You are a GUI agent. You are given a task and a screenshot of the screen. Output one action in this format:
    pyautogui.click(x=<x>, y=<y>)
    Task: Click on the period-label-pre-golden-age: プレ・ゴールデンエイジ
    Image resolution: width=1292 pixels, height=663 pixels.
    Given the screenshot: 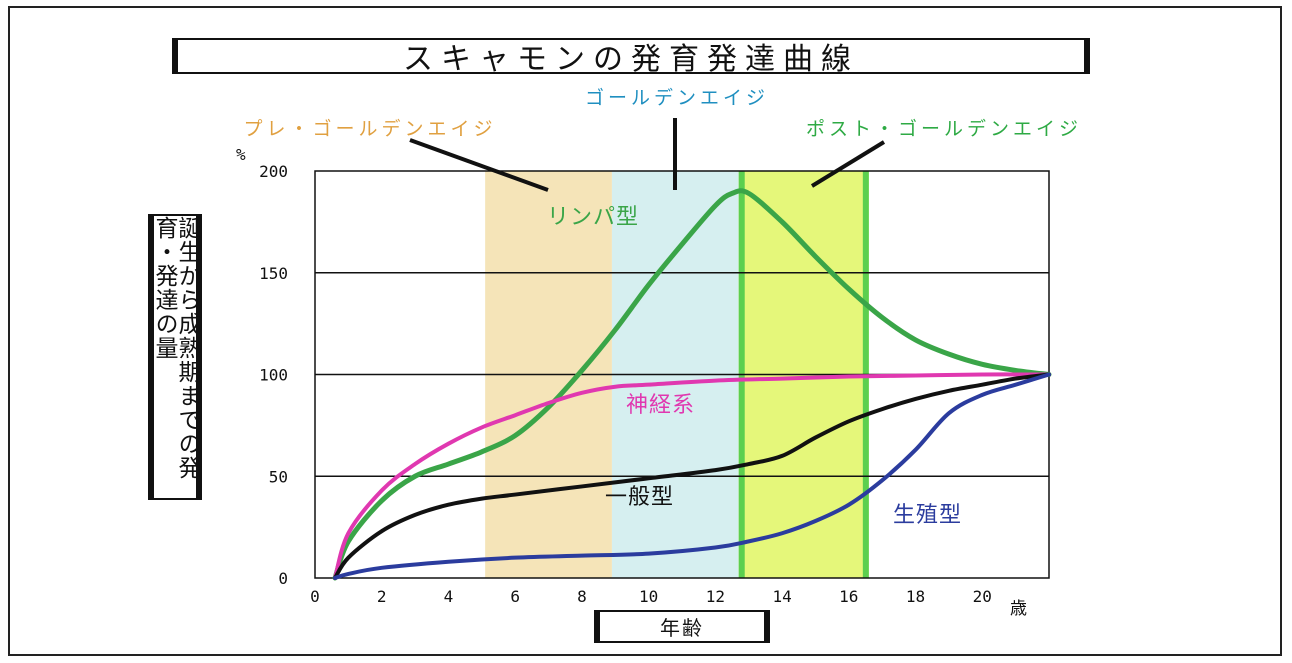 What is the action you would take?
    pyautogui.click(x=369, y=129)
    